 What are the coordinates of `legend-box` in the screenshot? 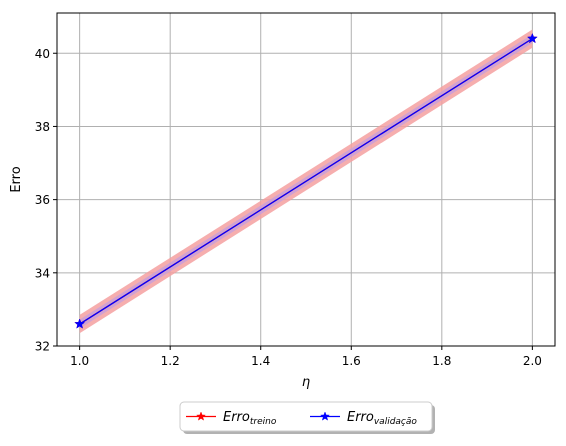 It's located at (306, 416).